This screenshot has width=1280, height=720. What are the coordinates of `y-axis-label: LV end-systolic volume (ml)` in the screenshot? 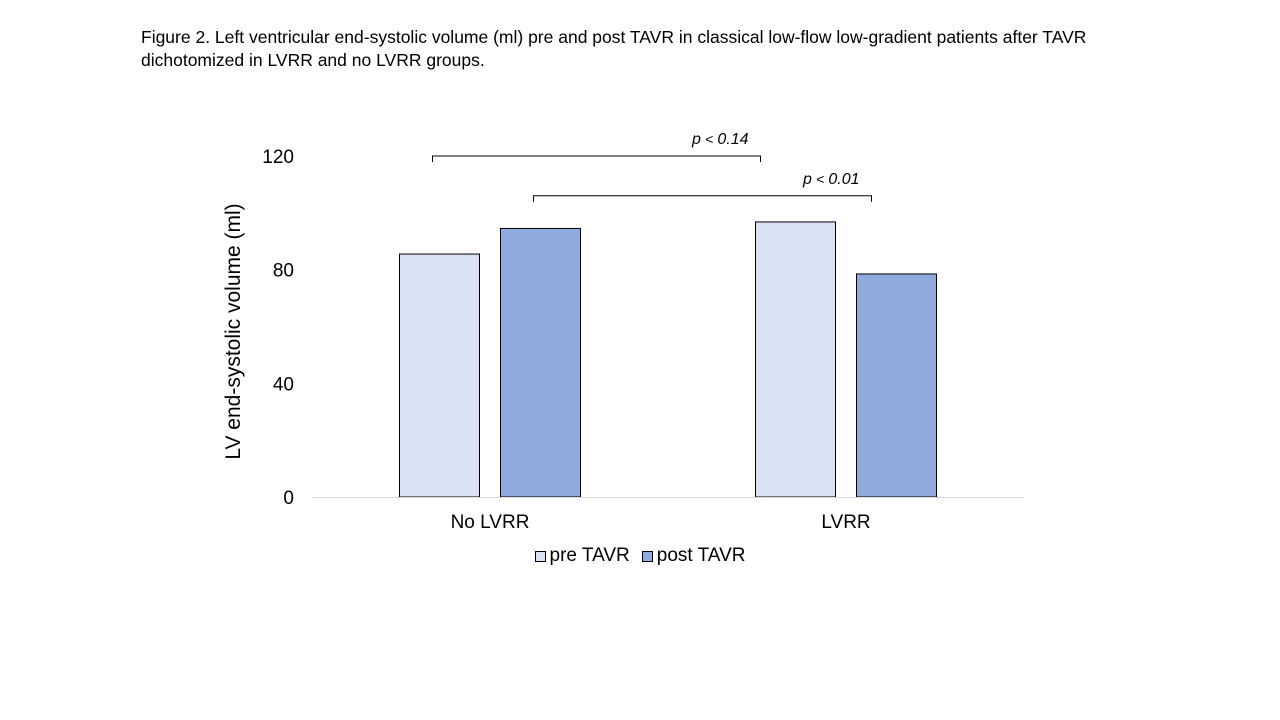 It's located at (233, 331).